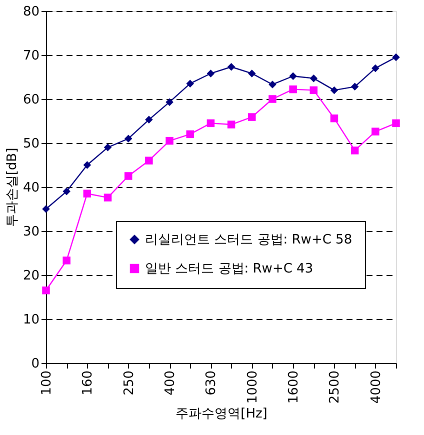  What do you see at coordinates (252, 387) in the screenshot?
I see `x-tick-label: 1000` at bounding box center [252, 387].